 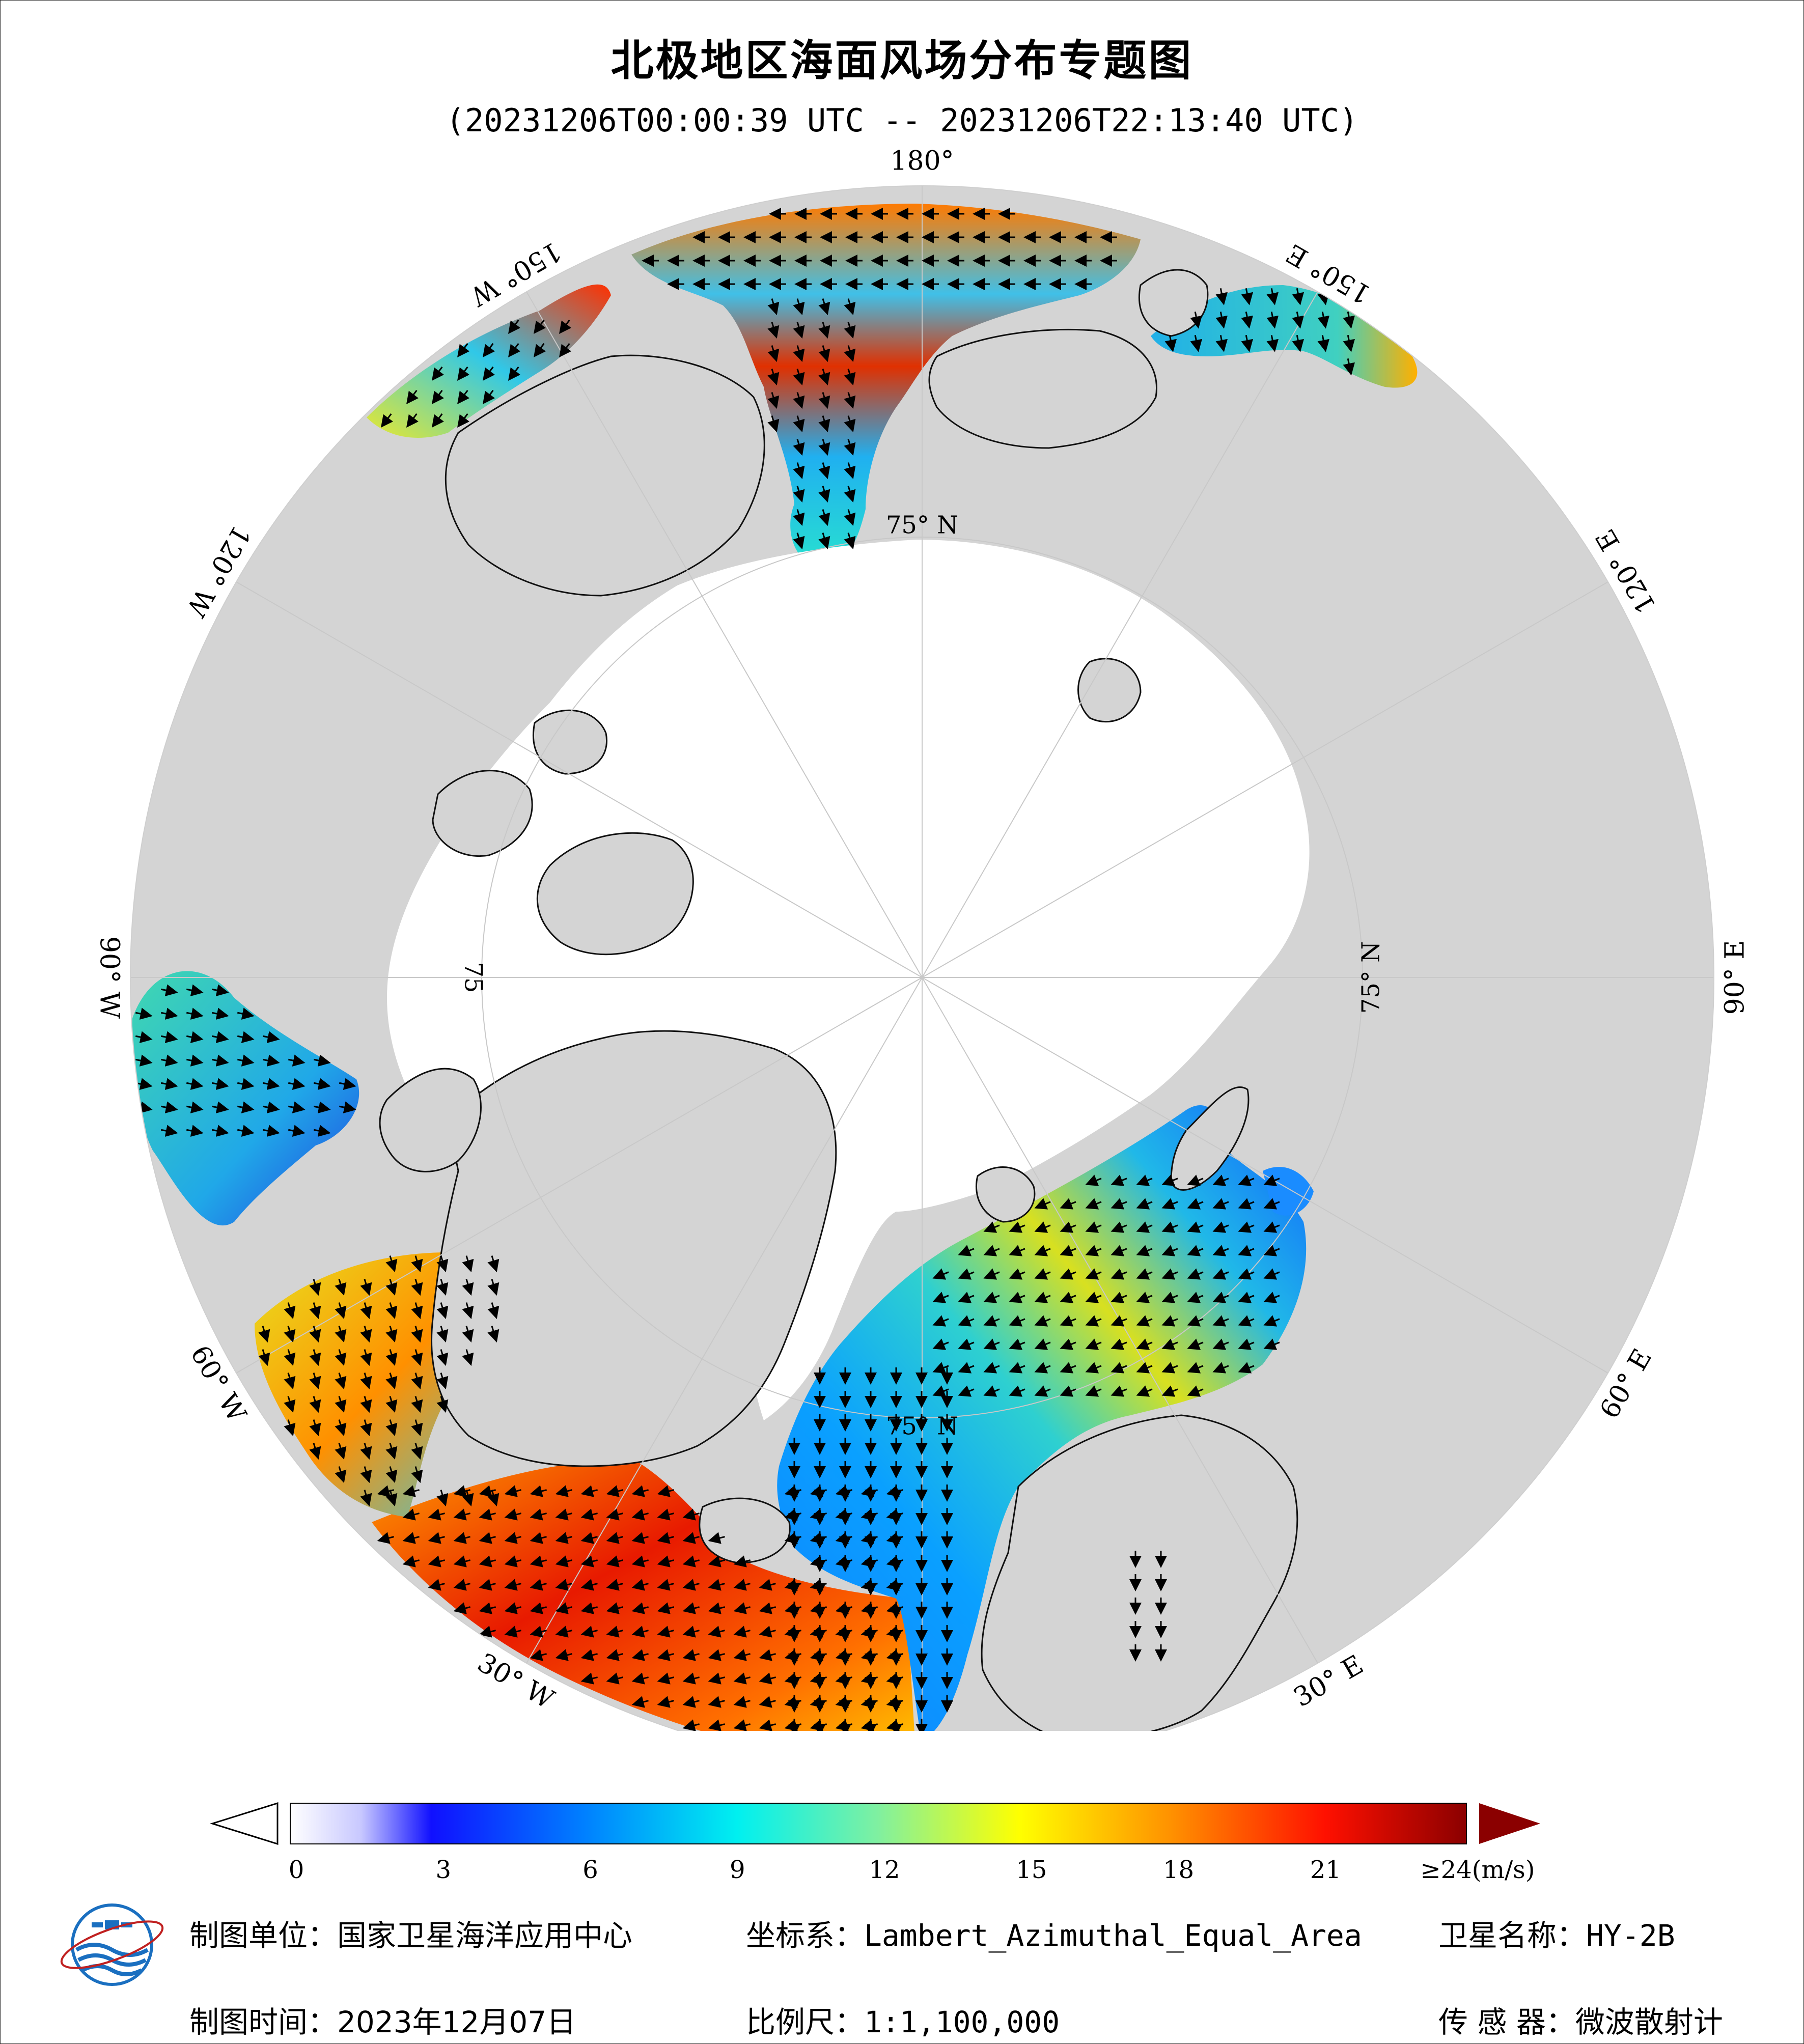 What do you see at coordinates (1113, 1935) in the screenshot?
I see `coordinate-system-value: Lambert_Azimuthal_Equal_Area` at bounding box center [1113, 1935].